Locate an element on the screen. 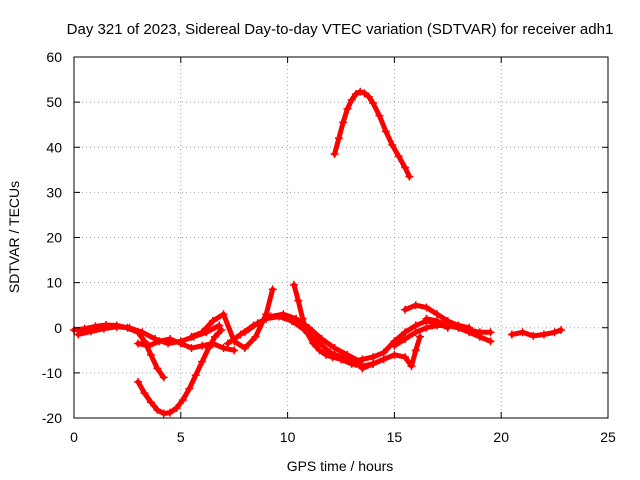 The height and width of the screenshot is (480, 640). y-tick-label: 20 is located at coordinates (54, 238).